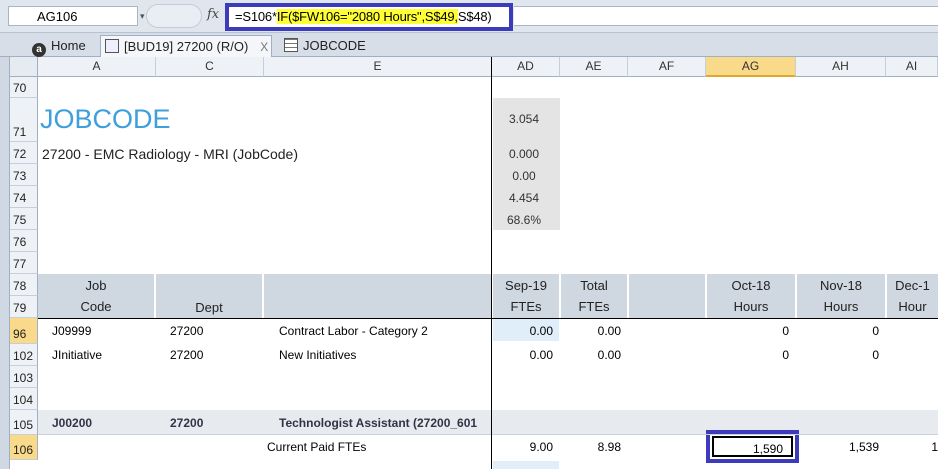 The height and width of the screenshot is (469, 938). Describe the element at coordinates (474, 16) in the screenshot. I see `formula-text-end: S$48)` at that location.